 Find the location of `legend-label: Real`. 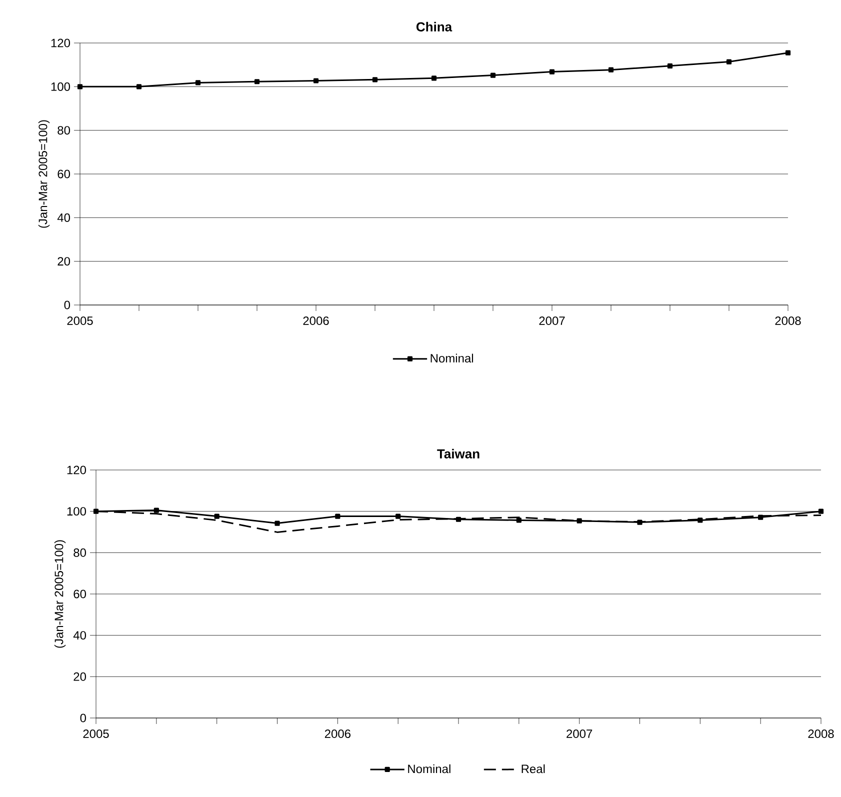

legend-label: Real is located at coordinates (533, 769).